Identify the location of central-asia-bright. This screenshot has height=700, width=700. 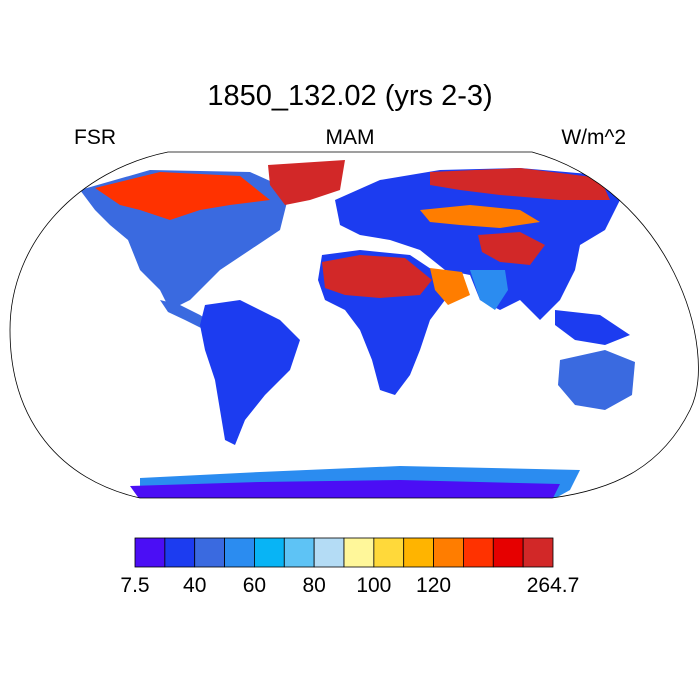
(480, 216).